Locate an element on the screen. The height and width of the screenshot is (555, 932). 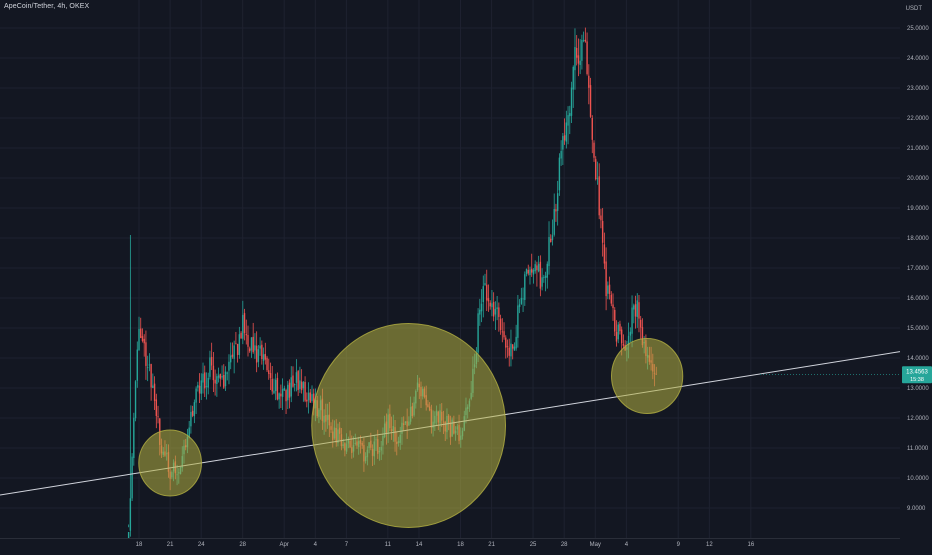
time-tick-label: 21 is located at coordinates (491, 545).